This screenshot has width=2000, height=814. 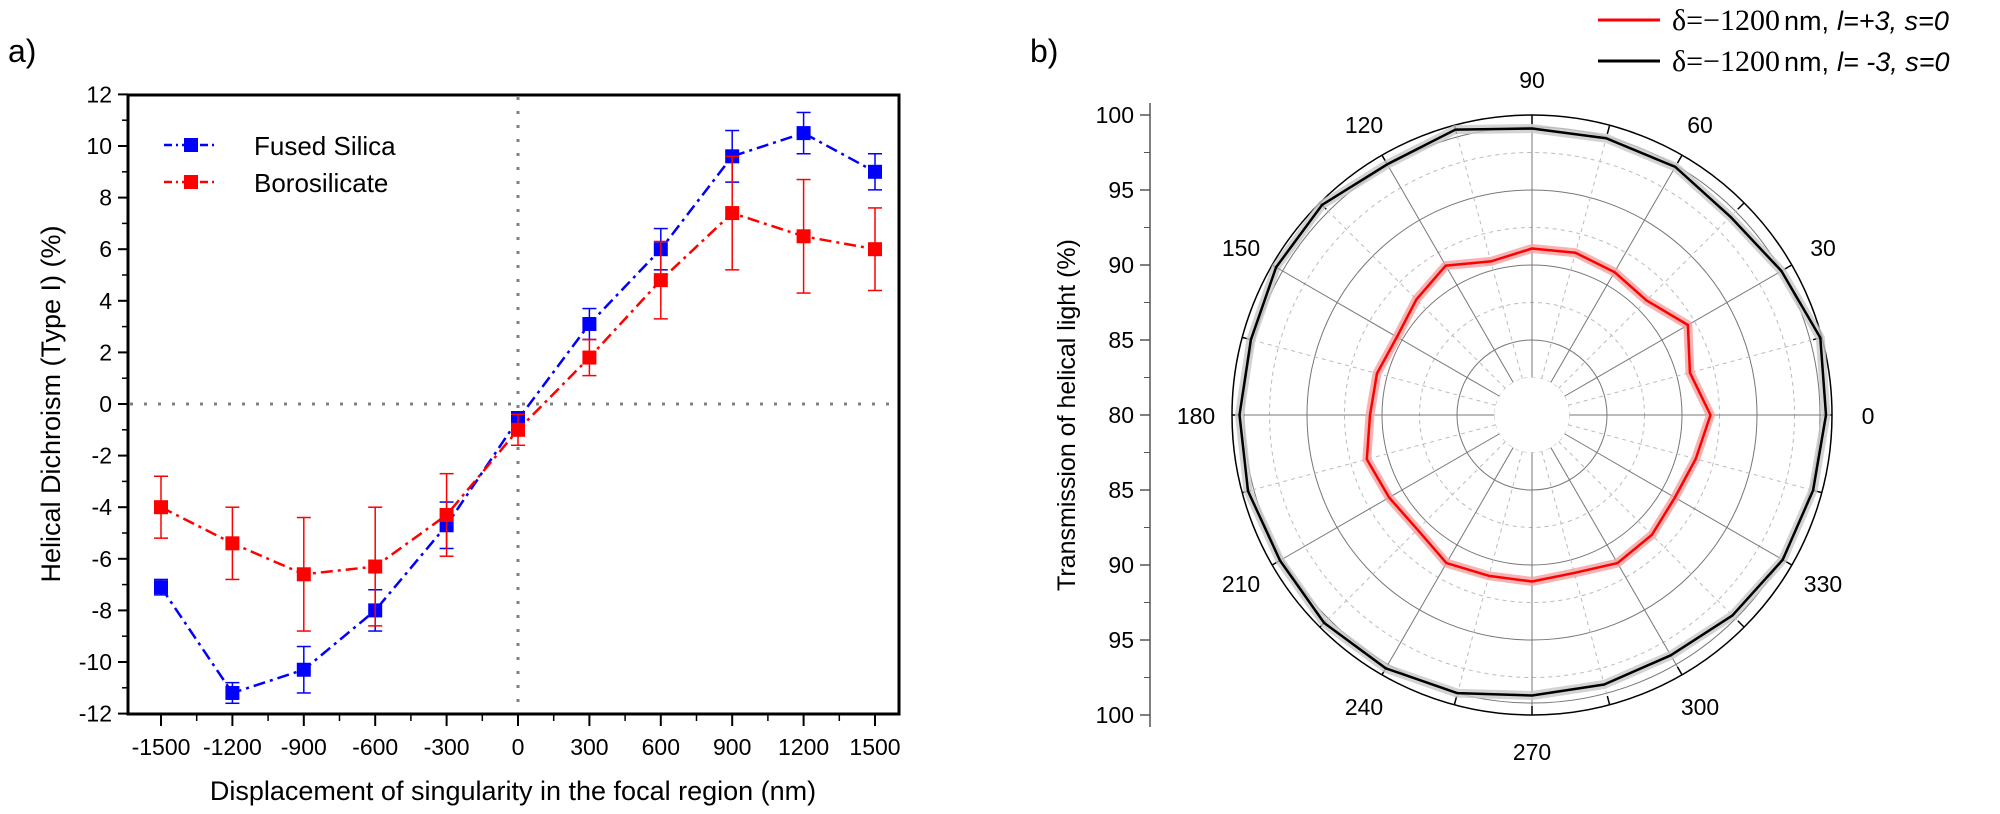 I want to click on x-tick-label: -900, so click(x=304, y=747).